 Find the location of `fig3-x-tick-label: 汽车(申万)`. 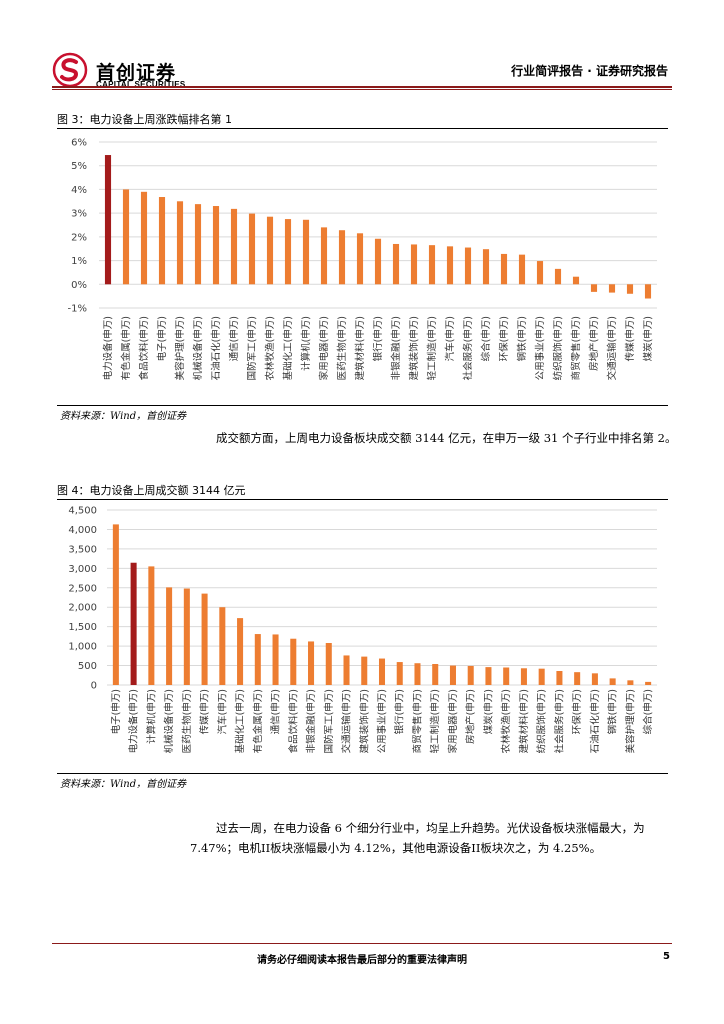

fig3-x-tick-label: 汽车(申万) is located at coordinates (450, 338).